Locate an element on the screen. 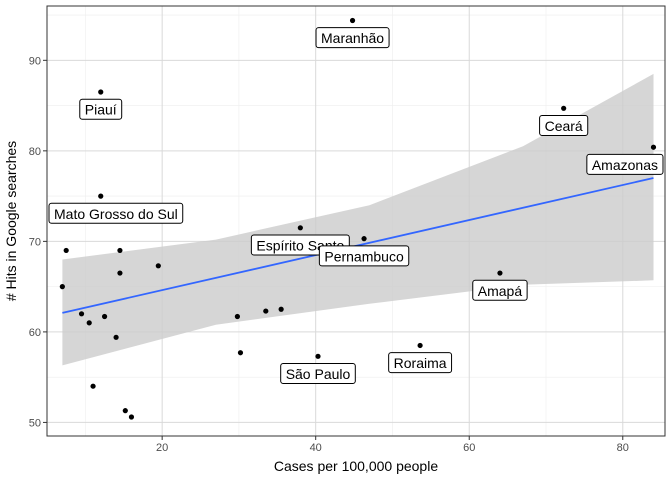  state-label-text: Roraima is located at coordinates (420, 363).